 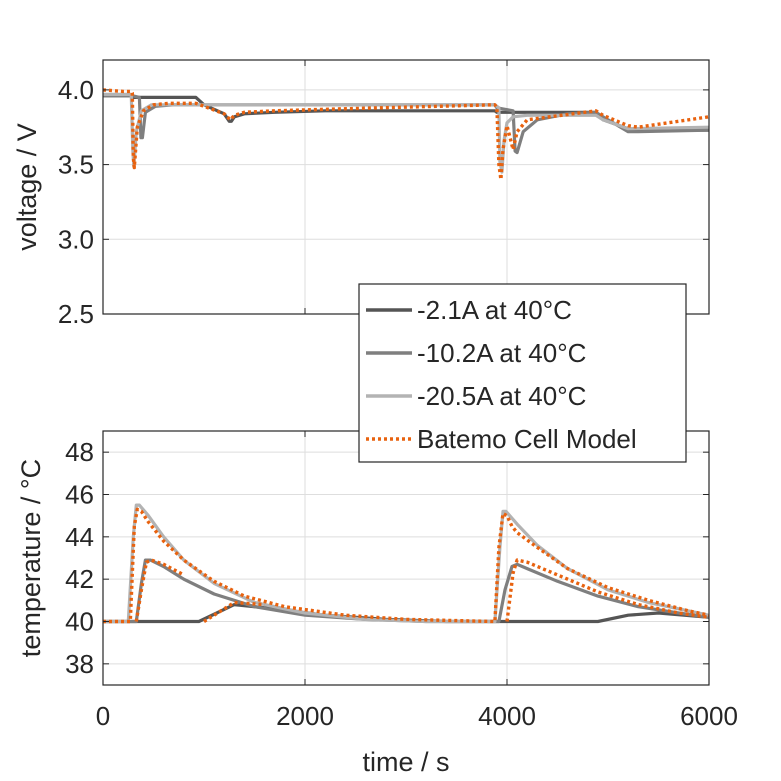 I want to click on voltage-ytick-label: 3.0, so click(x=76, y=239).